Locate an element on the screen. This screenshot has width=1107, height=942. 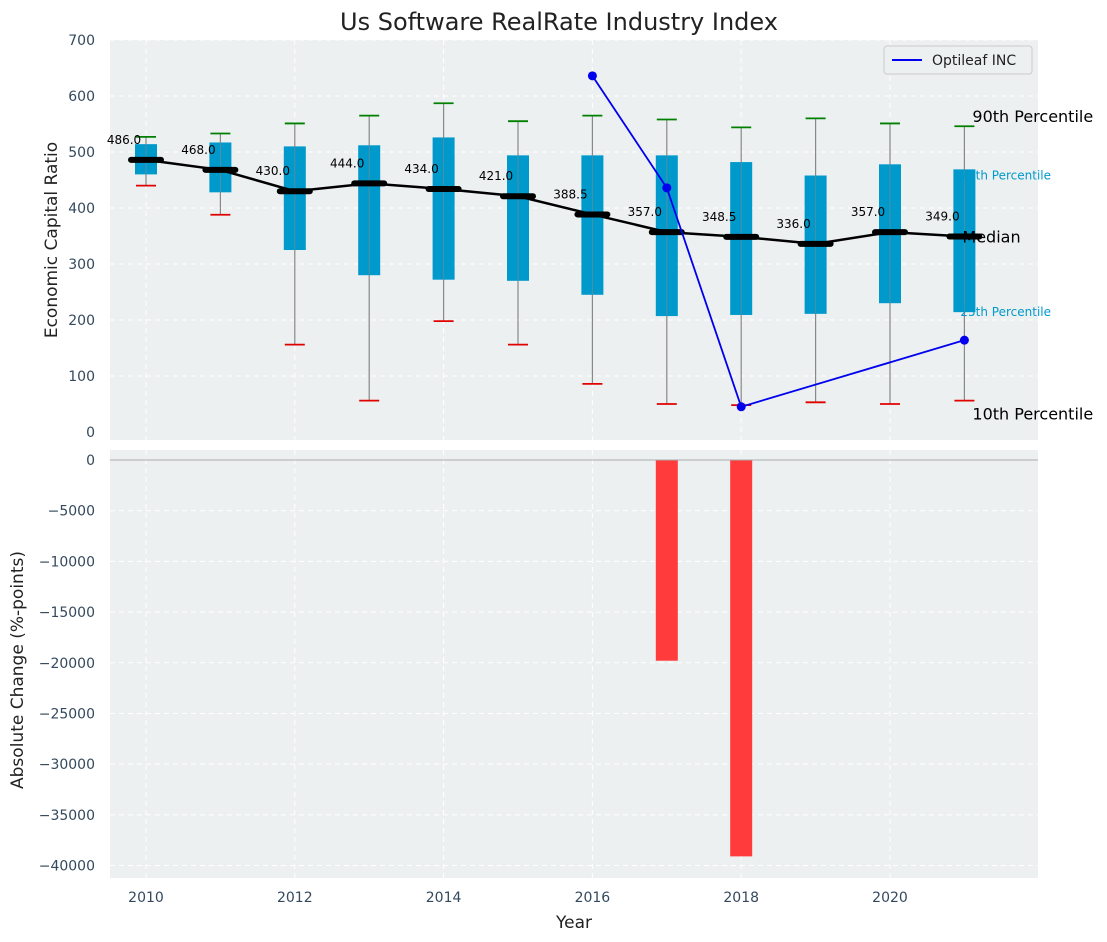
bottom-y-tick-4: −20000 is located at coordinates (67, 664).